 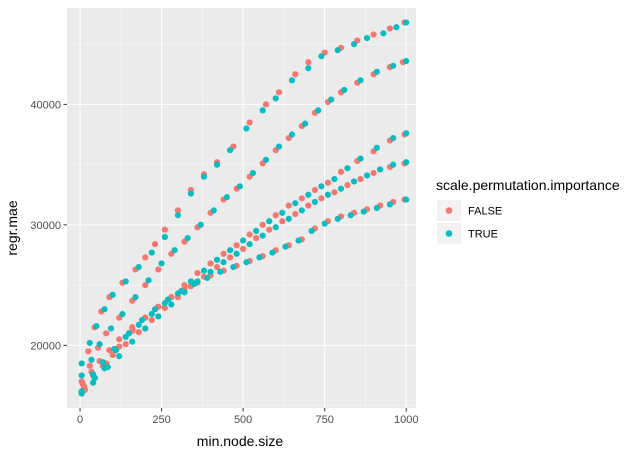 I want to click on y-tick-label: 30000, so click(x=45, y=226).